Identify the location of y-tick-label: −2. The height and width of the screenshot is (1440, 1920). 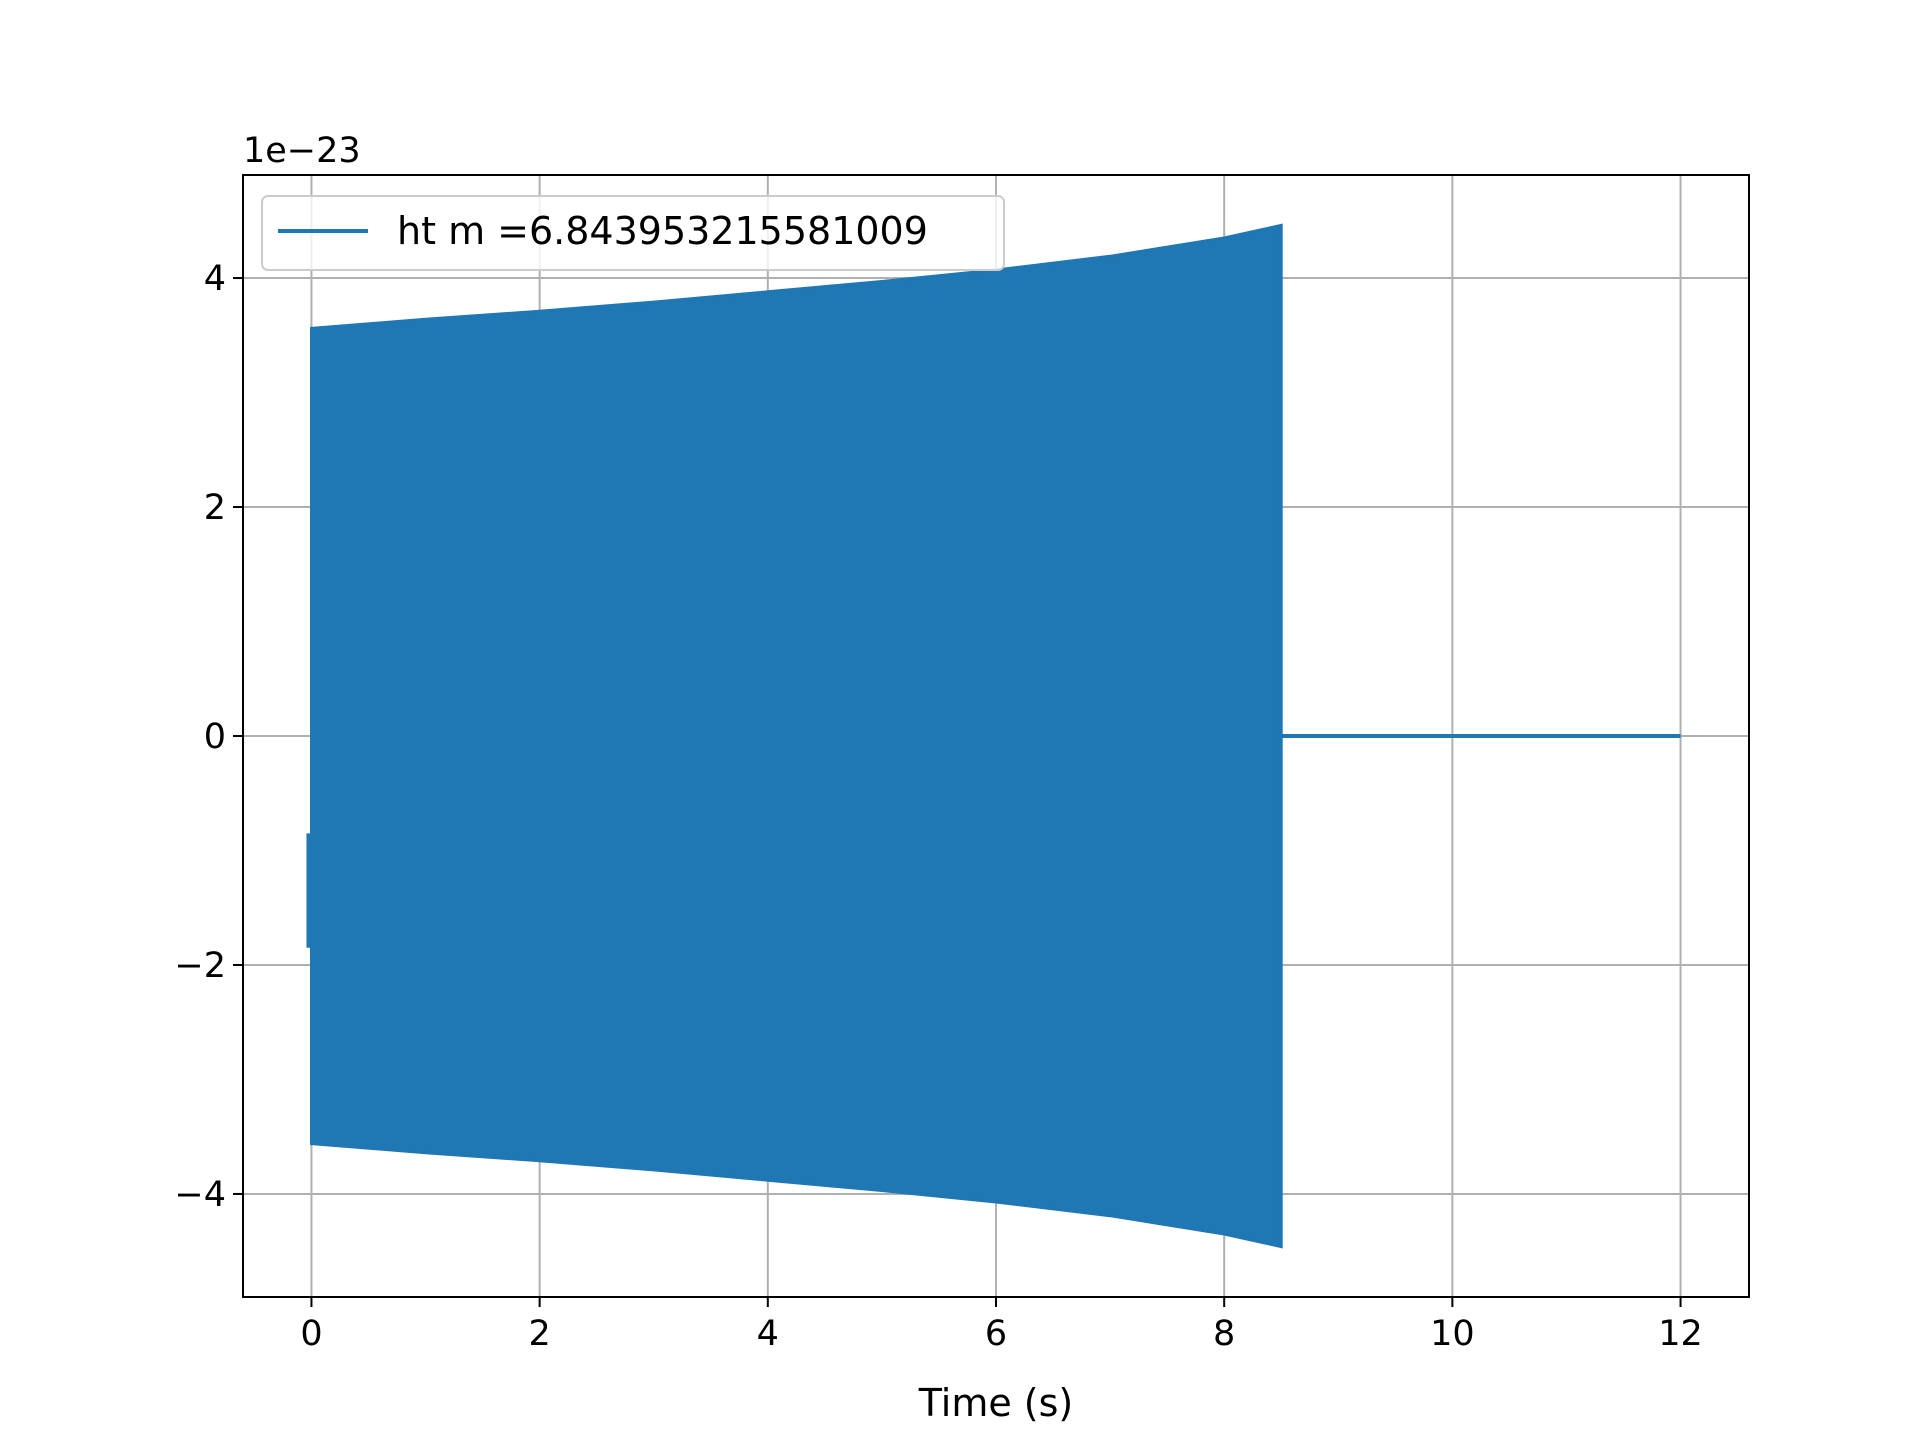
(200, 966).